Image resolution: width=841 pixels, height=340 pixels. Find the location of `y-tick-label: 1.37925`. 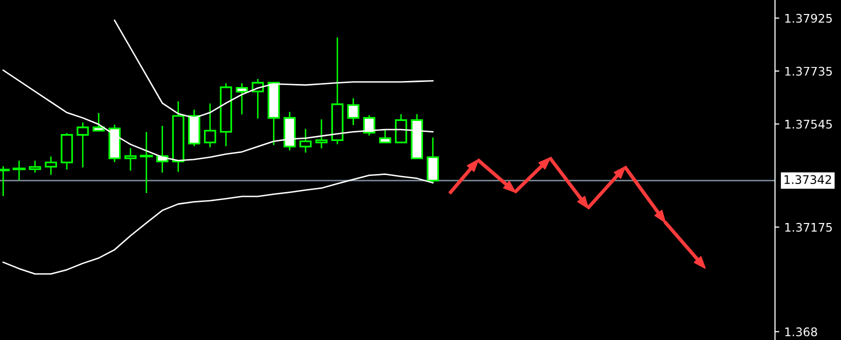

y-tick-label: 1.37925 is located at coordinates (808, 18).